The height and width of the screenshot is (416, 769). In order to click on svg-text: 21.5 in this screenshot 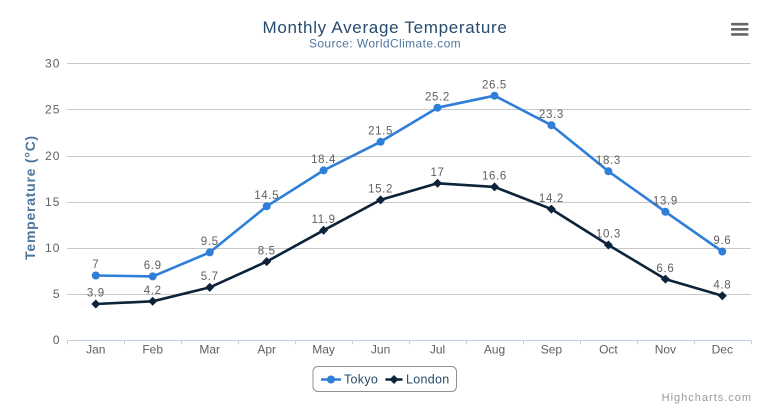, I will do `click(380, 132)`.